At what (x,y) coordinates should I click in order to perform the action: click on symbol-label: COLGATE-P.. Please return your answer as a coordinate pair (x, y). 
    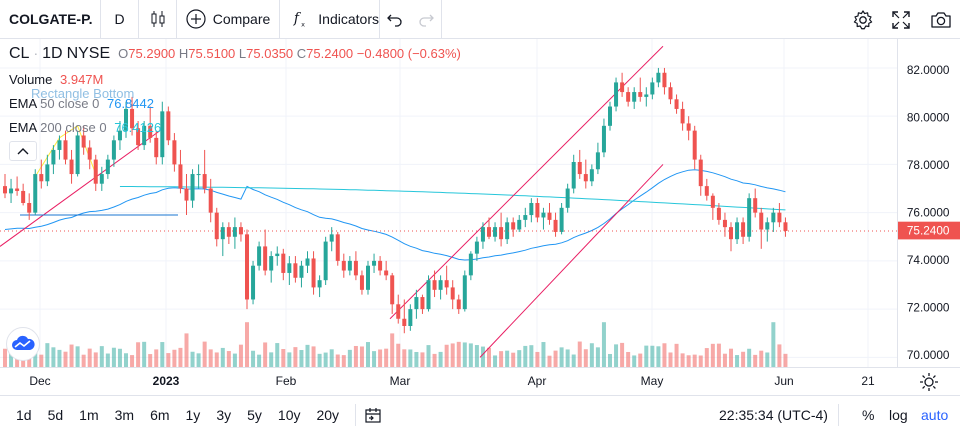
    Looking at the image, I should click on (51, 19).